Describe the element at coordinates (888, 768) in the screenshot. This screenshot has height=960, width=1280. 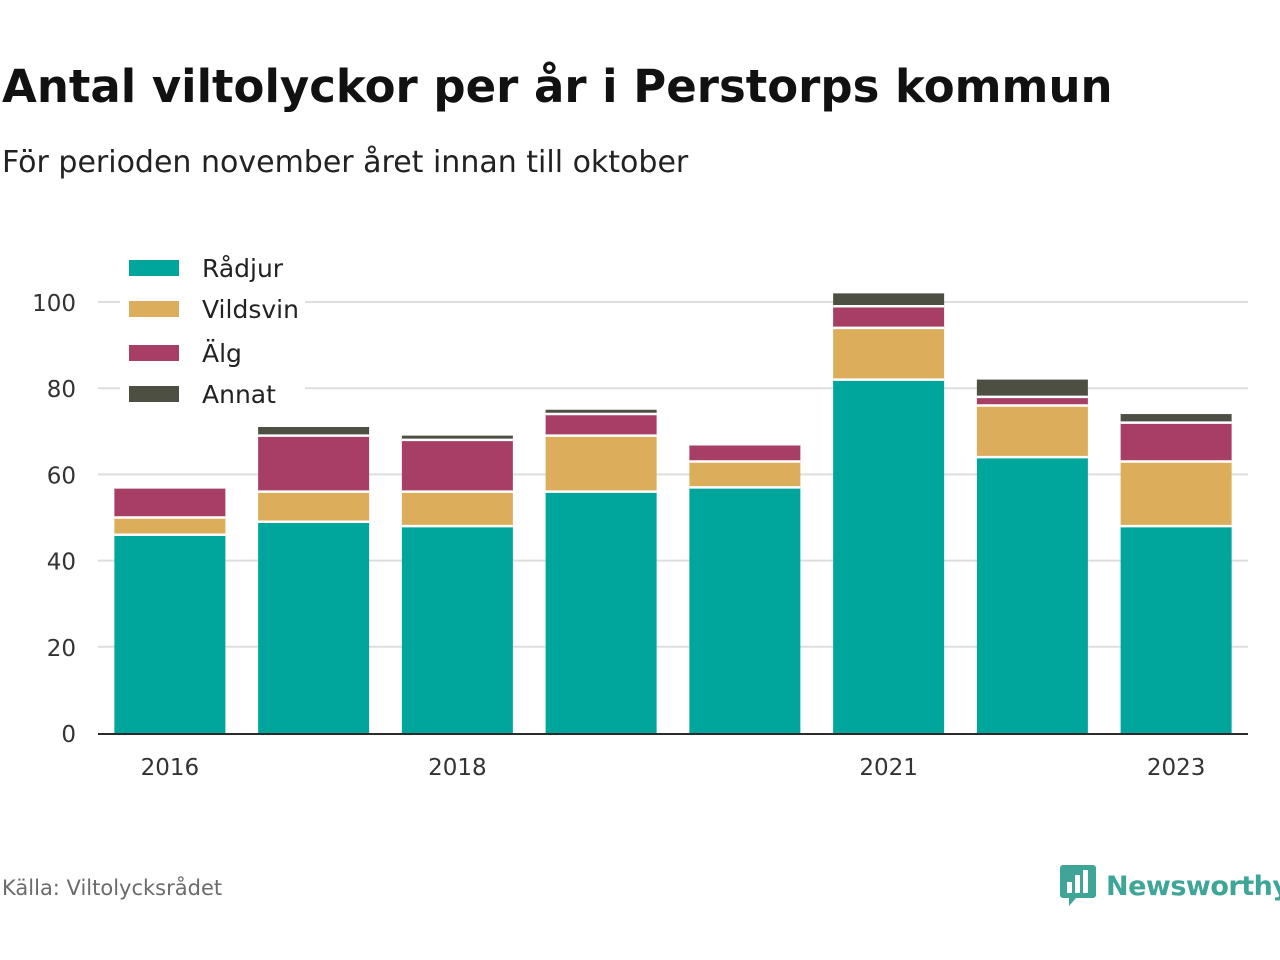
I see `x-tick-label: 2021` at that location.